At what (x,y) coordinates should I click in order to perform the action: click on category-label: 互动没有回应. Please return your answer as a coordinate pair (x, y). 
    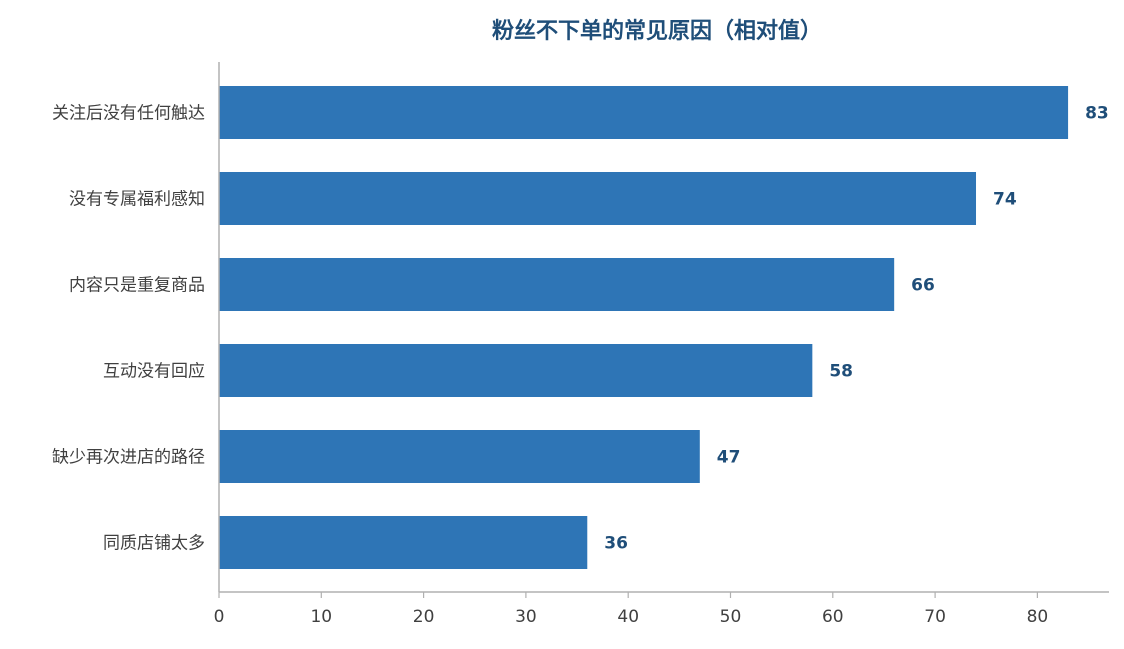
    Looking at the image, I should click on (154, 372).